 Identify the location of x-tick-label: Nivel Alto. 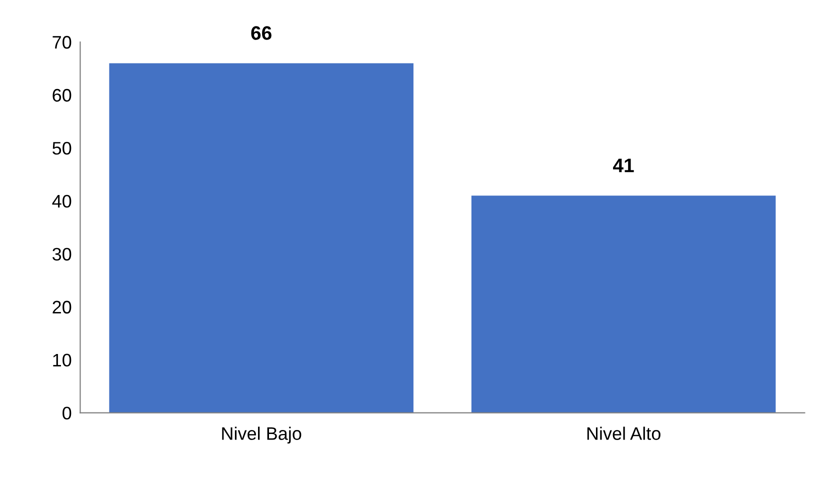
(623, 433).